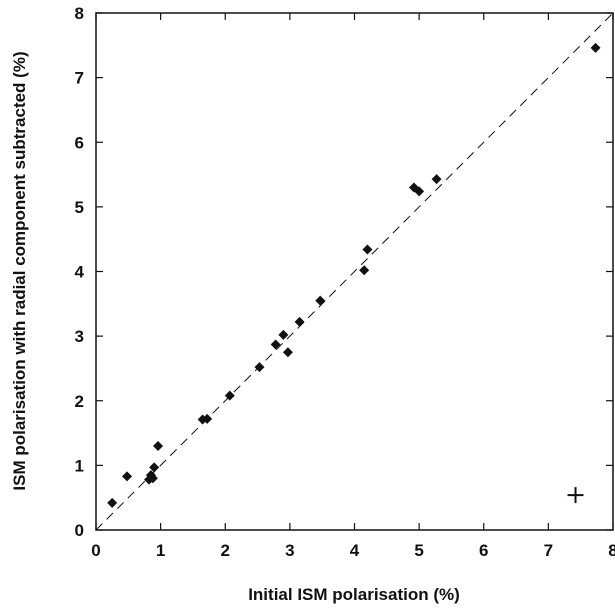  What do you see at coordinates (79, 465) in the screenshot?
I see `y-tick-label: 1` at bounding box center [79, 465].